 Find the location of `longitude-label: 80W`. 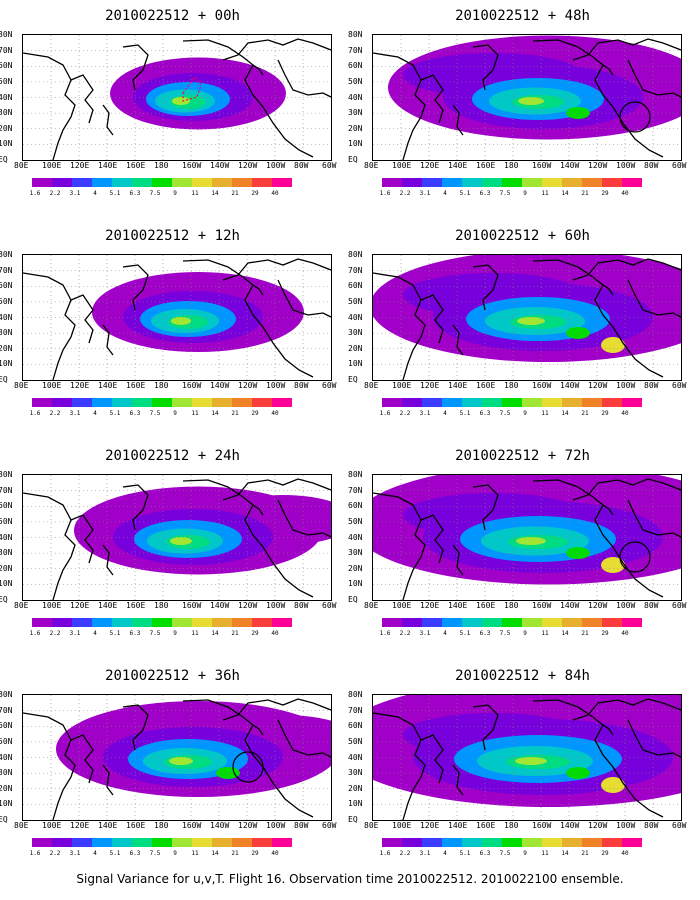

longitude-label: 80W is located at coordinates (651, 165).